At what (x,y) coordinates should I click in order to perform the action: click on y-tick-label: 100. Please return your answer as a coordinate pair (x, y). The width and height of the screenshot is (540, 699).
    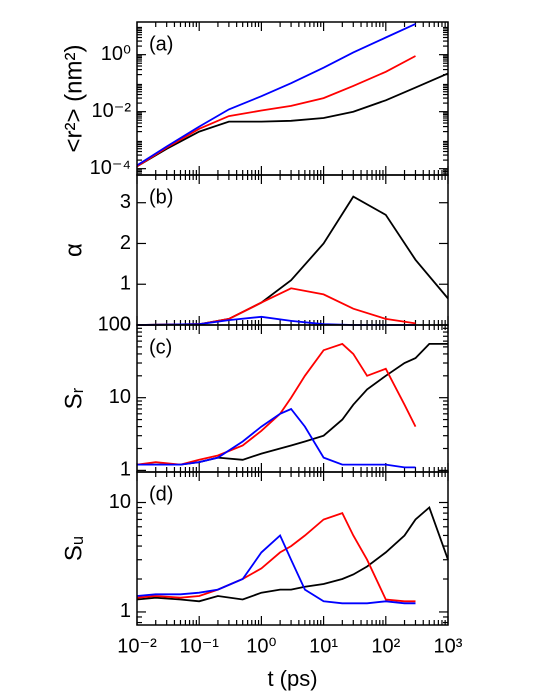
    Looking at the image, I should click on (114, 324).